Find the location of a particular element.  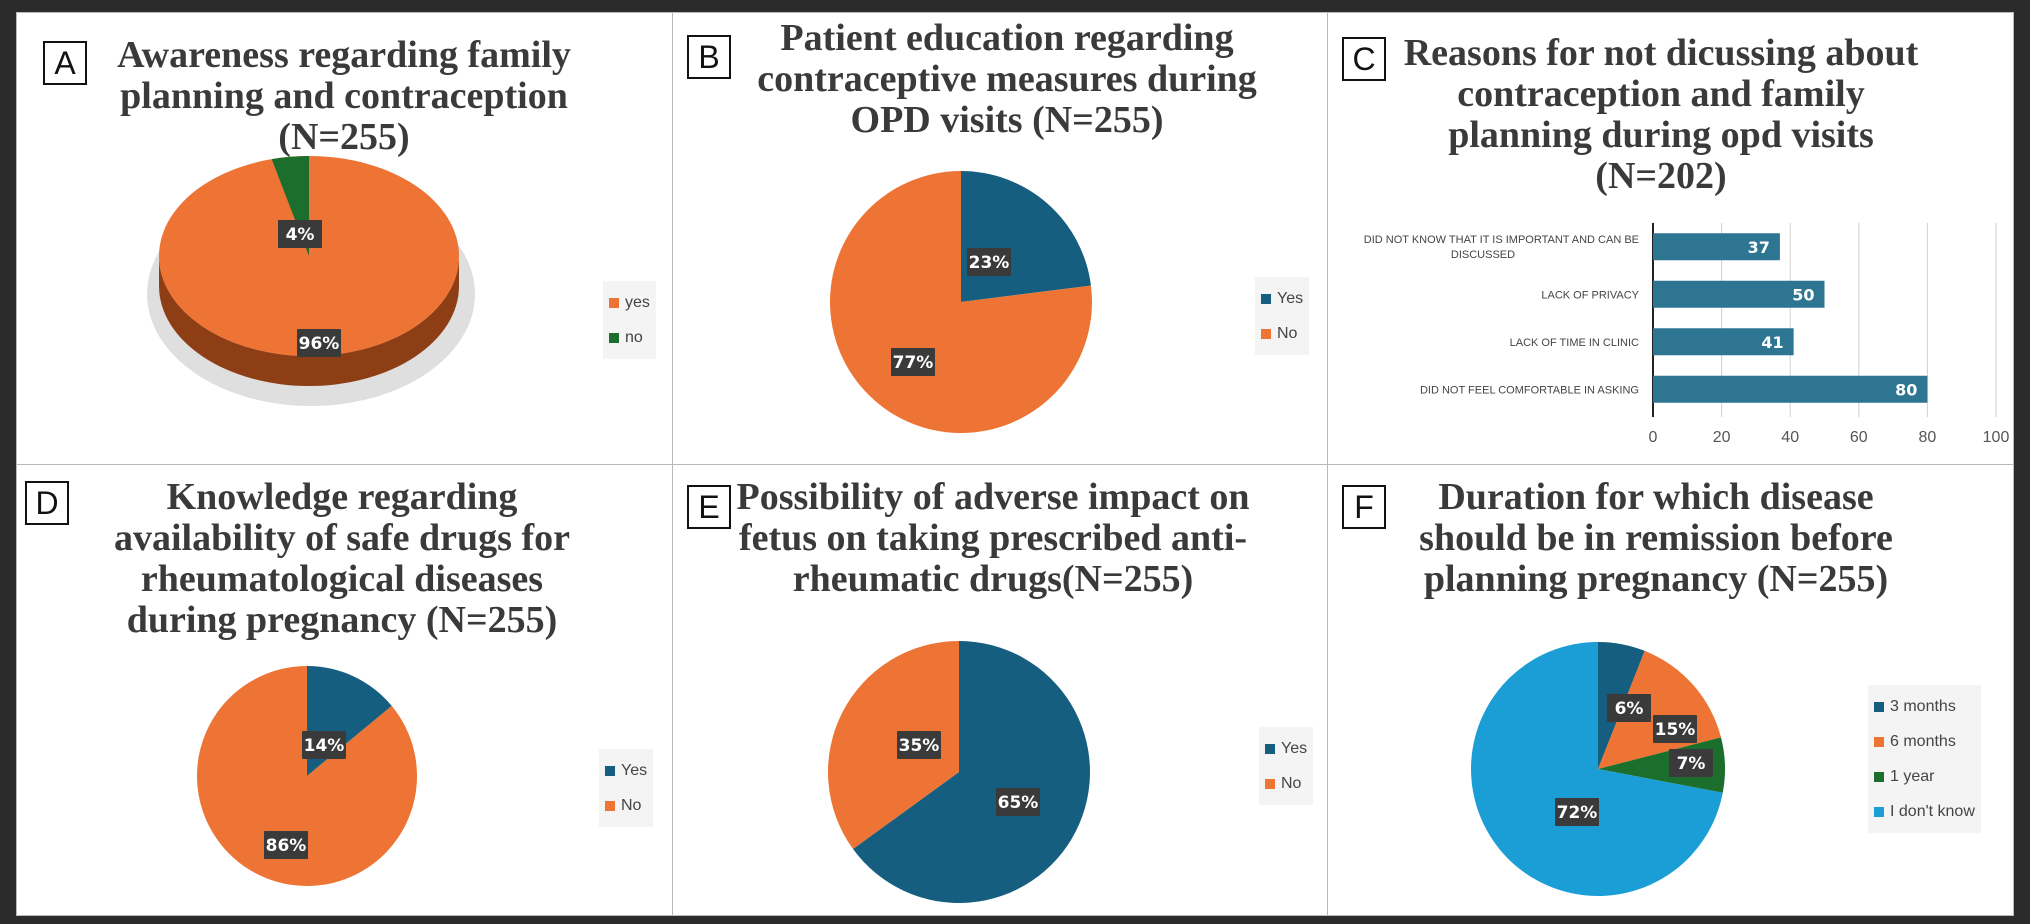

data-label-text: 65% is located at coordinates (1018, 803).